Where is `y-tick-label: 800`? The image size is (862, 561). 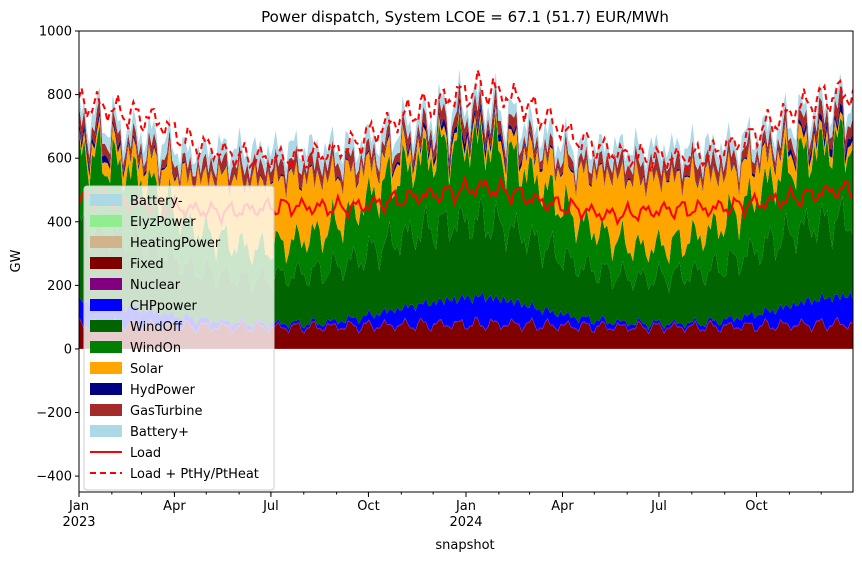 y-tick-label: 800 is located at coordinates (59, 95).